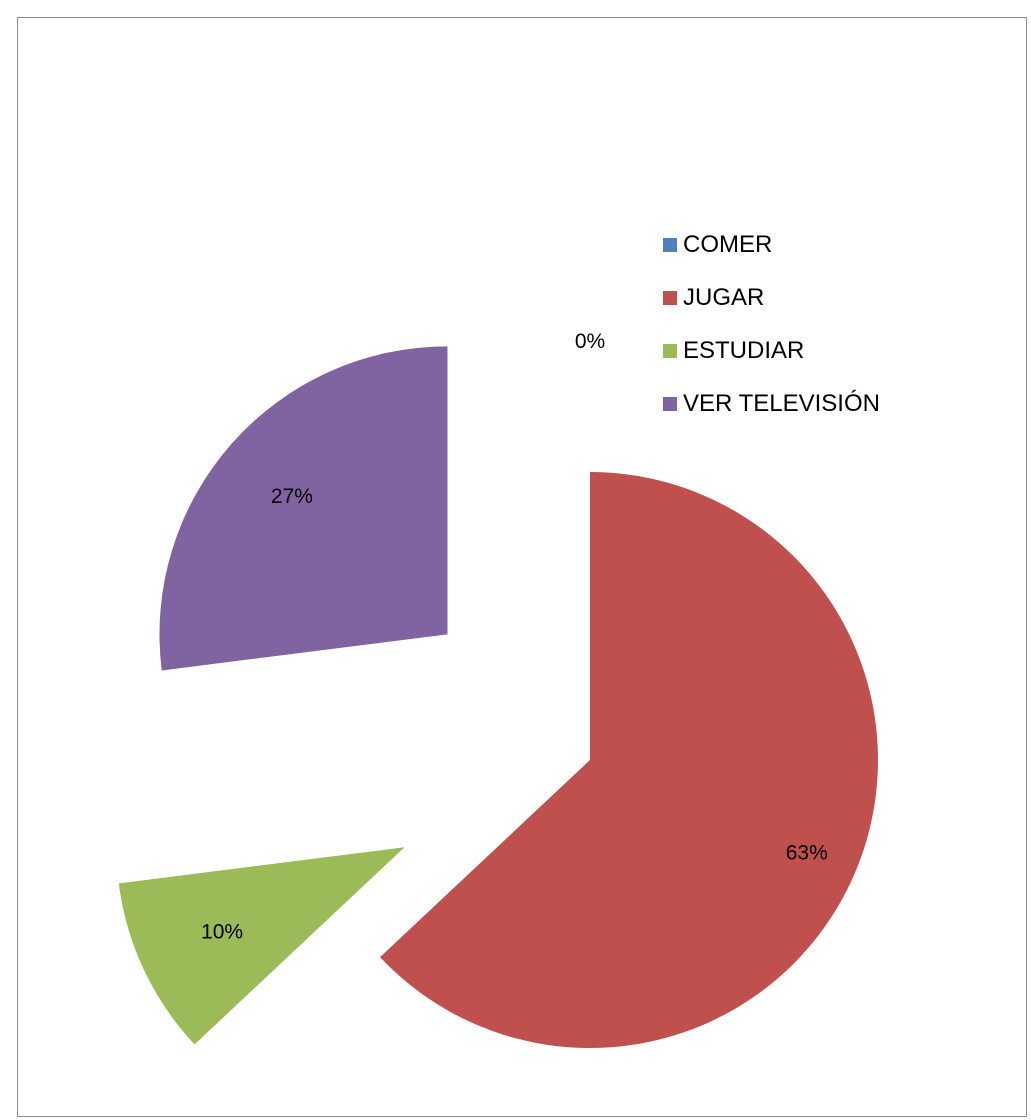 Image resolution: width=1031 pixels, height=1120 pixels. I want to click on legend-label-comer: COMER, so click(728, 244).